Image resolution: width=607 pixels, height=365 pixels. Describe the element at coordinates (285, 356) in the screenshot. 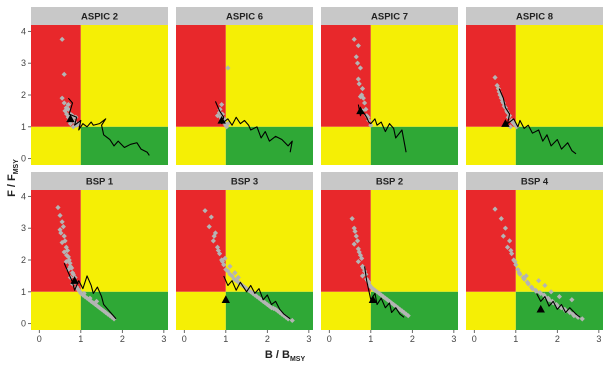

I see `x-axis-title: B / BMSY` at that location.